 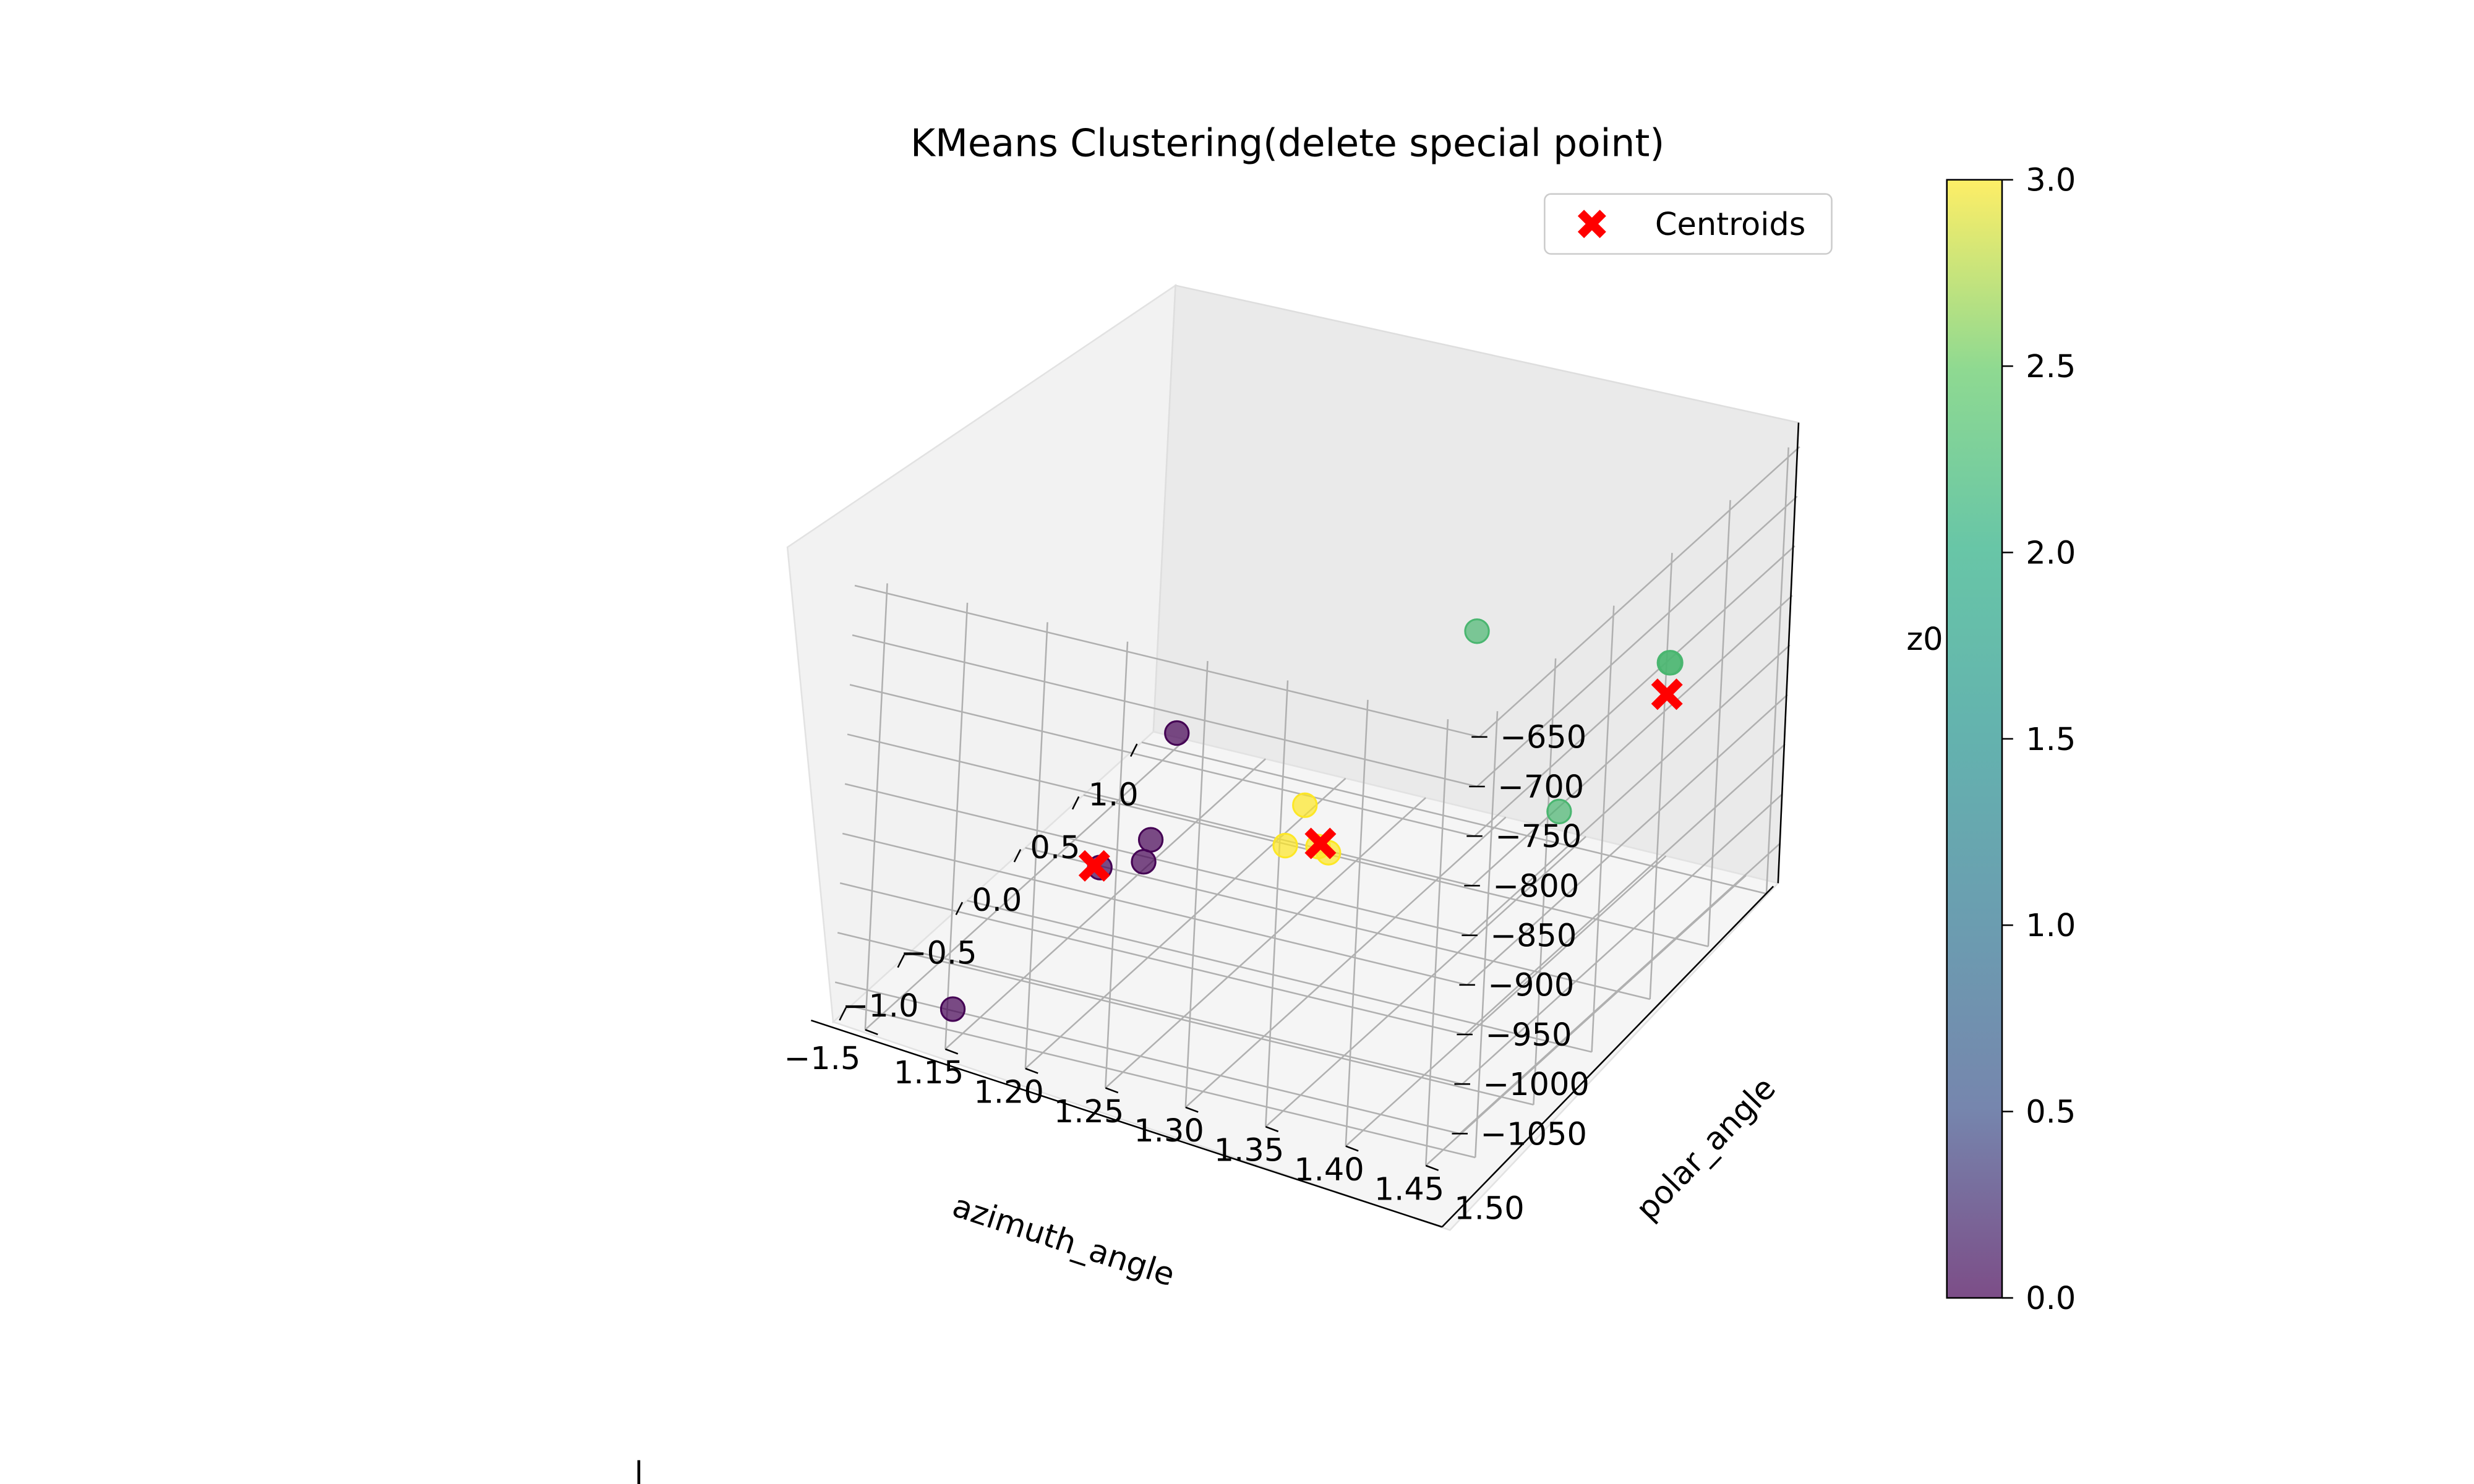 What do you see at coordinates (2011, 740) in the screenshot?
I see `colorbar: 0.0 0.5 1.0 1.5 2.0 2.5 3.0` at bounding box center [2011, 740].